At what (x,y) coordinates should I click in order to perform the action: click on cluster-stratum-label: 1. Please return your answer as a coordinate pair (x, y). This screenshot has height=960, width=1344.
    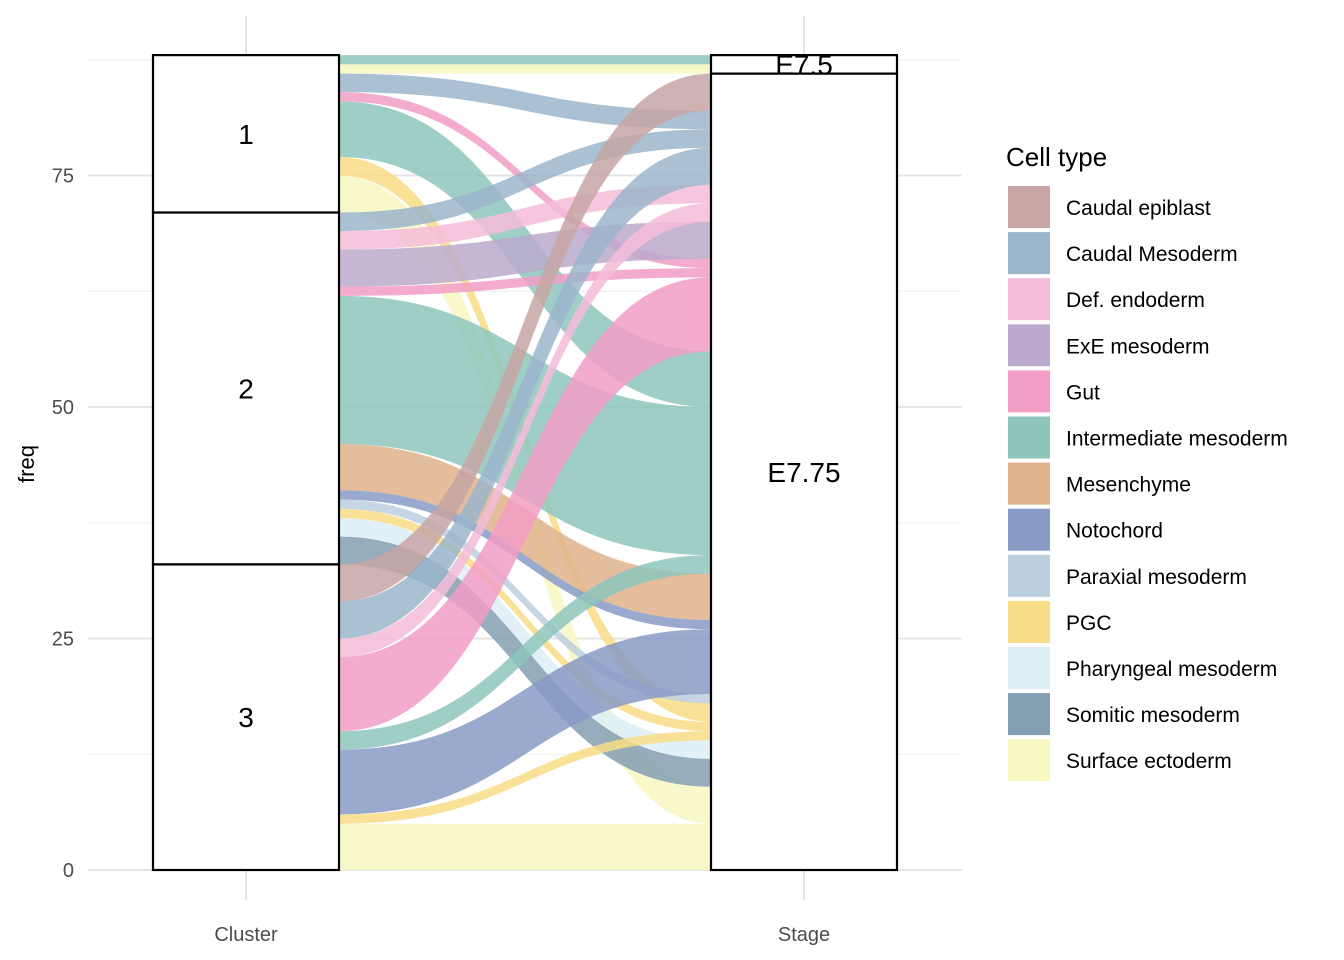
    Looking at the image, I should click on (246, 134).